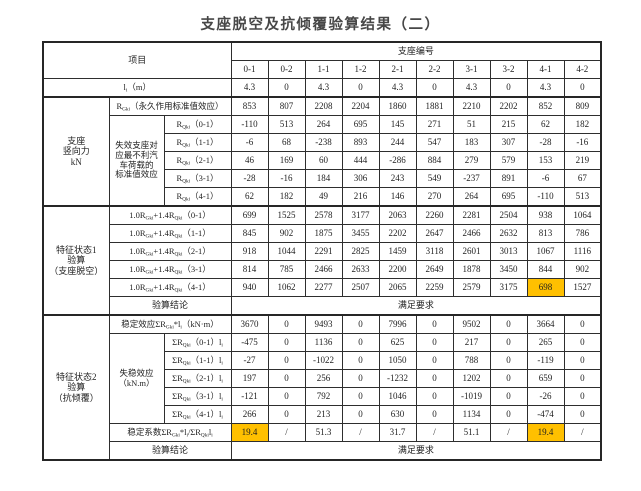 The image size is (641, 491). What do you see at coordinates (249, 106) in the screenshot?
I see `value-cell: 853` at bounding box center [249, 106].